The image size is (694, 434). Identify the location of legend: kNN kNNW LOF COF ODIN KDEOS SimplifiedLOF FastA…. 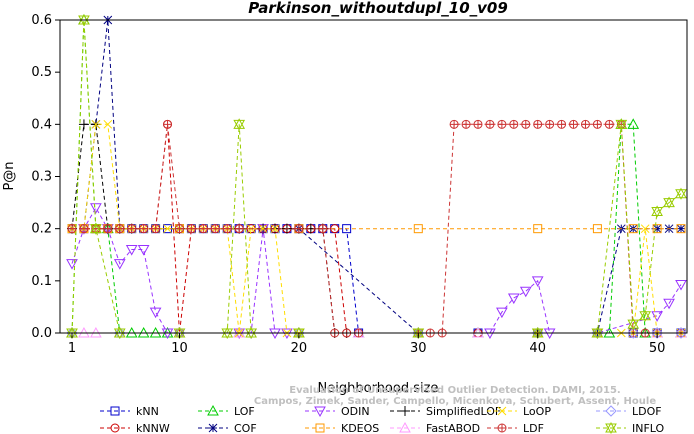
(382, 419).